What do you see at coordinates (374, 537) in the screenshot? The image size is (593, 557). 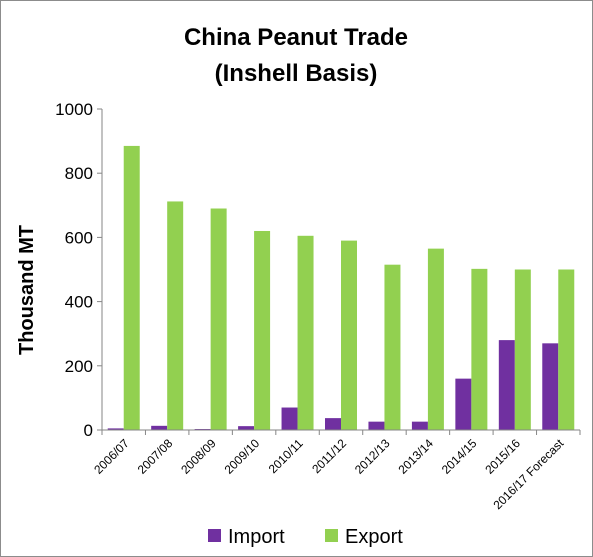 I see `legend-label-export: Export` at bounding box center [374, 537].